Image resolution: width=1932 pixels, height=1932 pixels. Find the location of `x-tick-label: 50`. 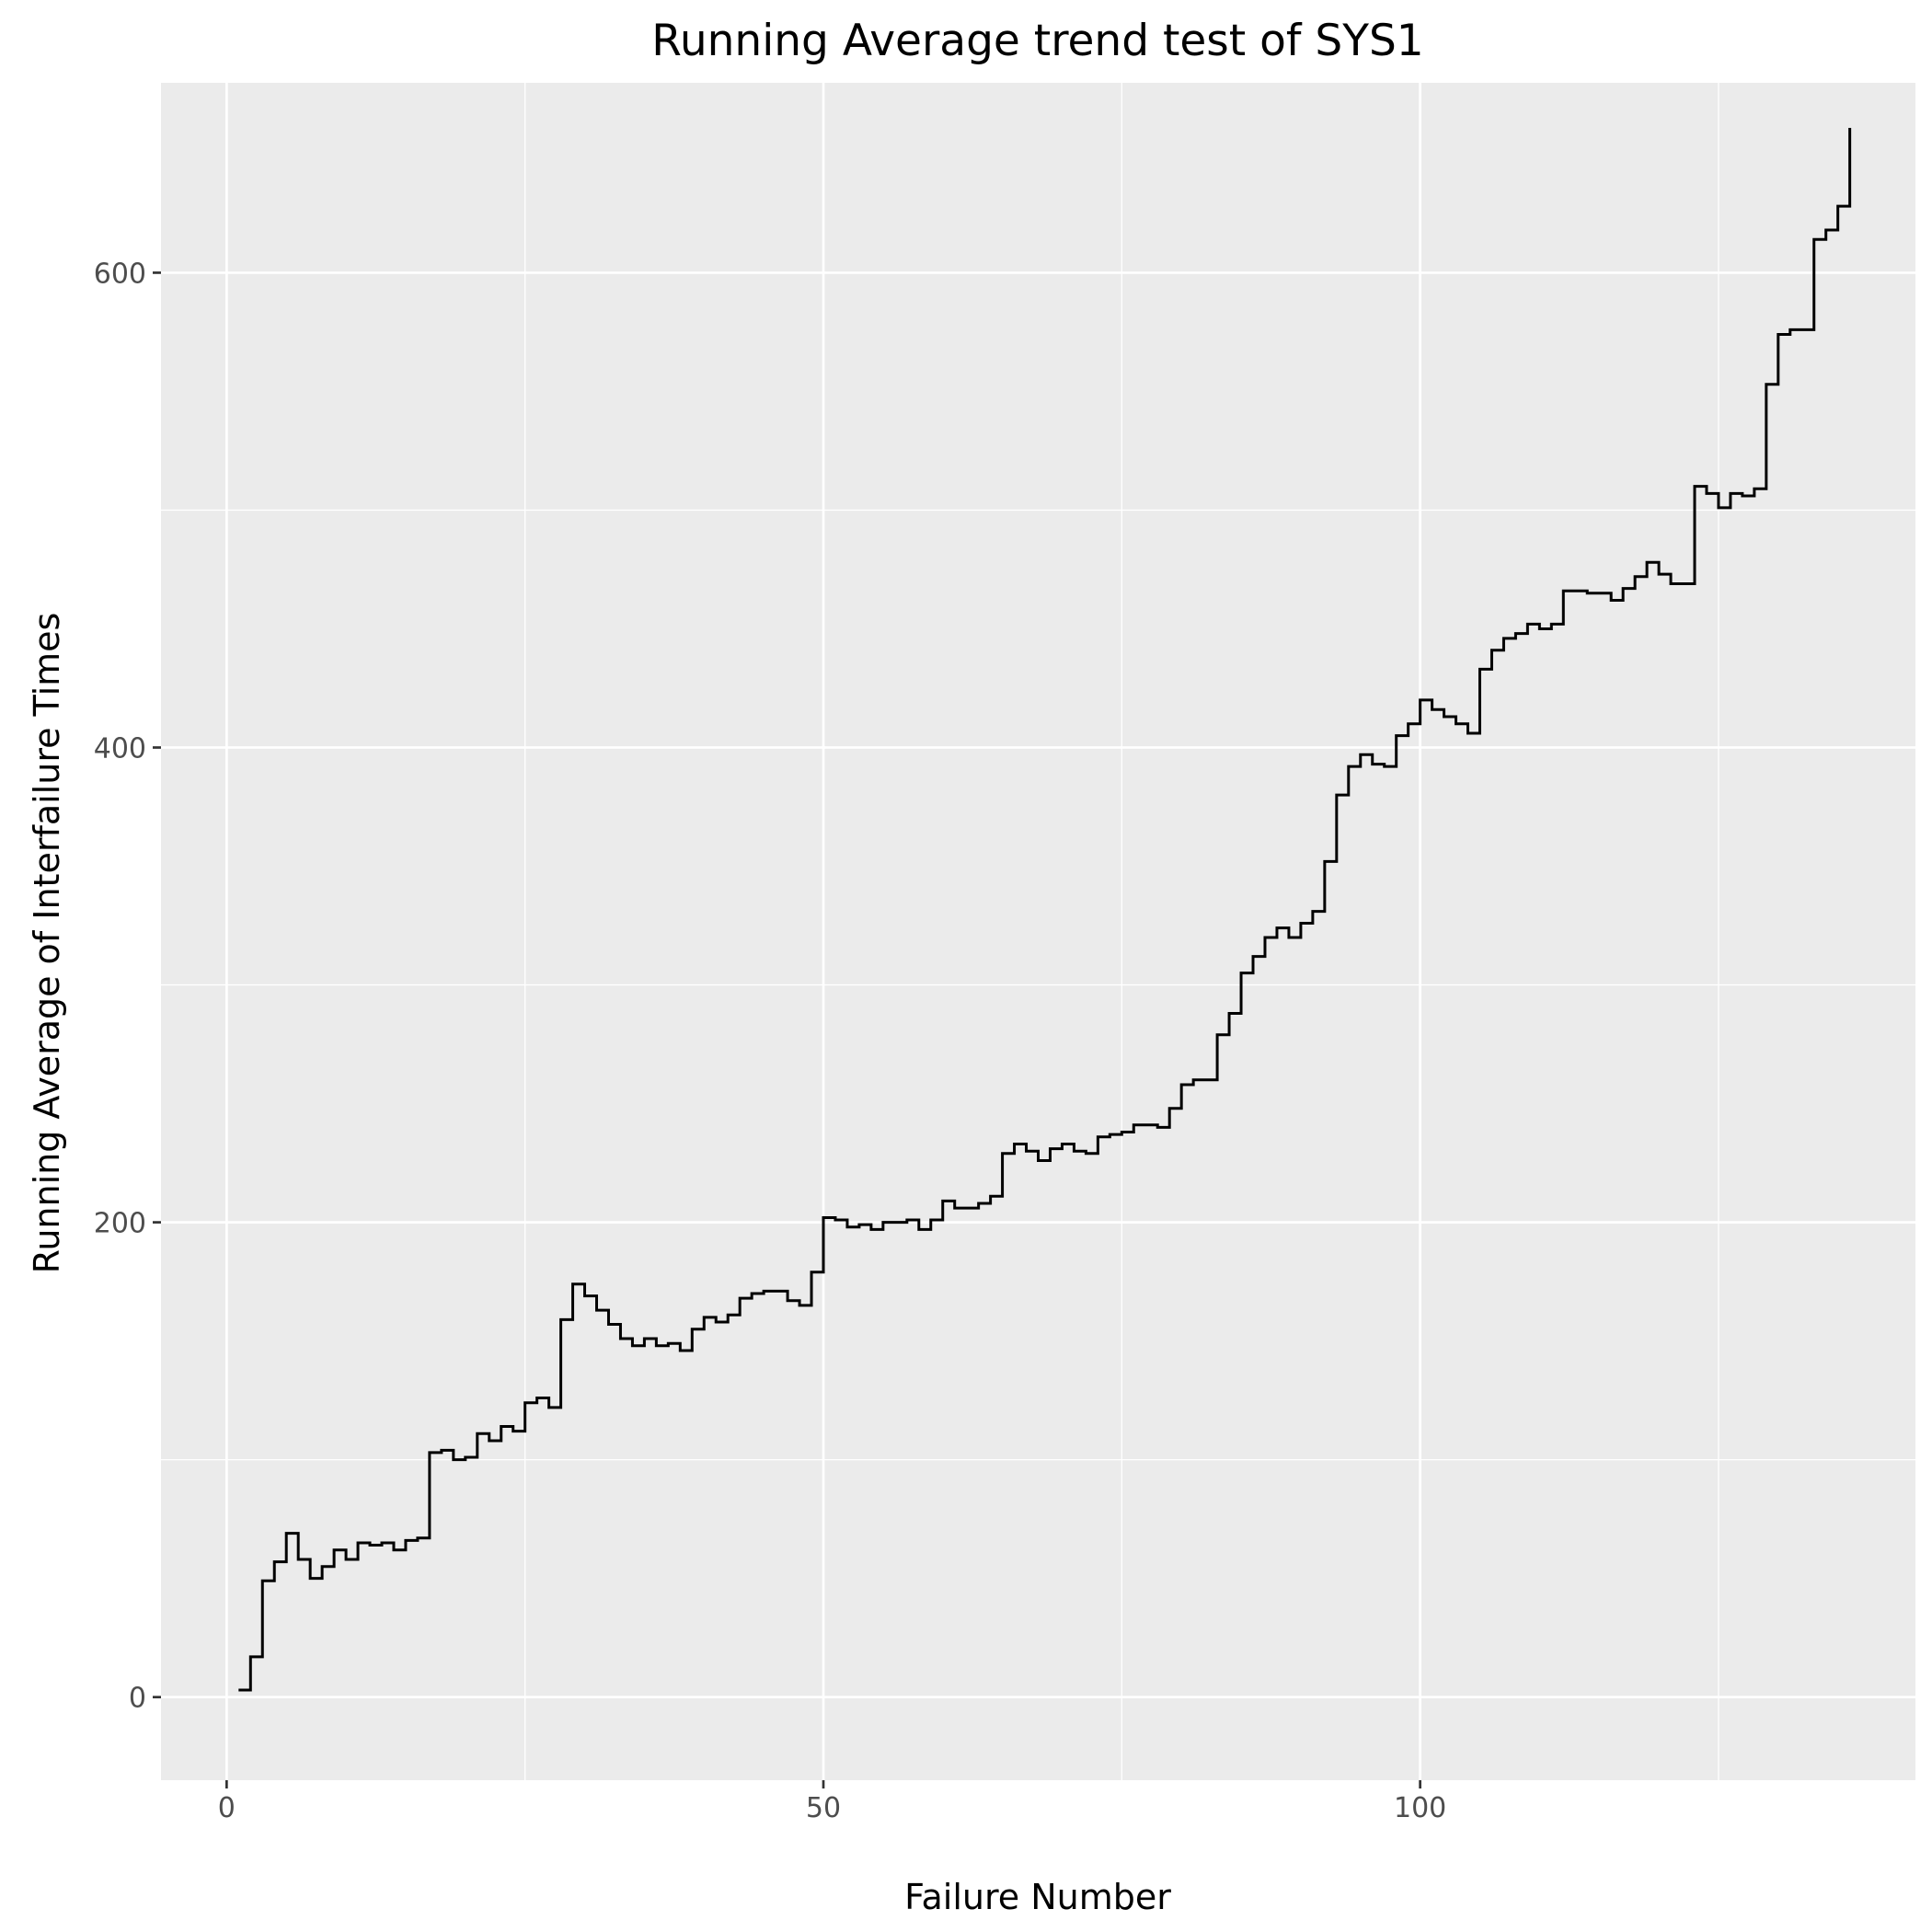

x-tick-label: 50 is located at coordinates (823, 1808).